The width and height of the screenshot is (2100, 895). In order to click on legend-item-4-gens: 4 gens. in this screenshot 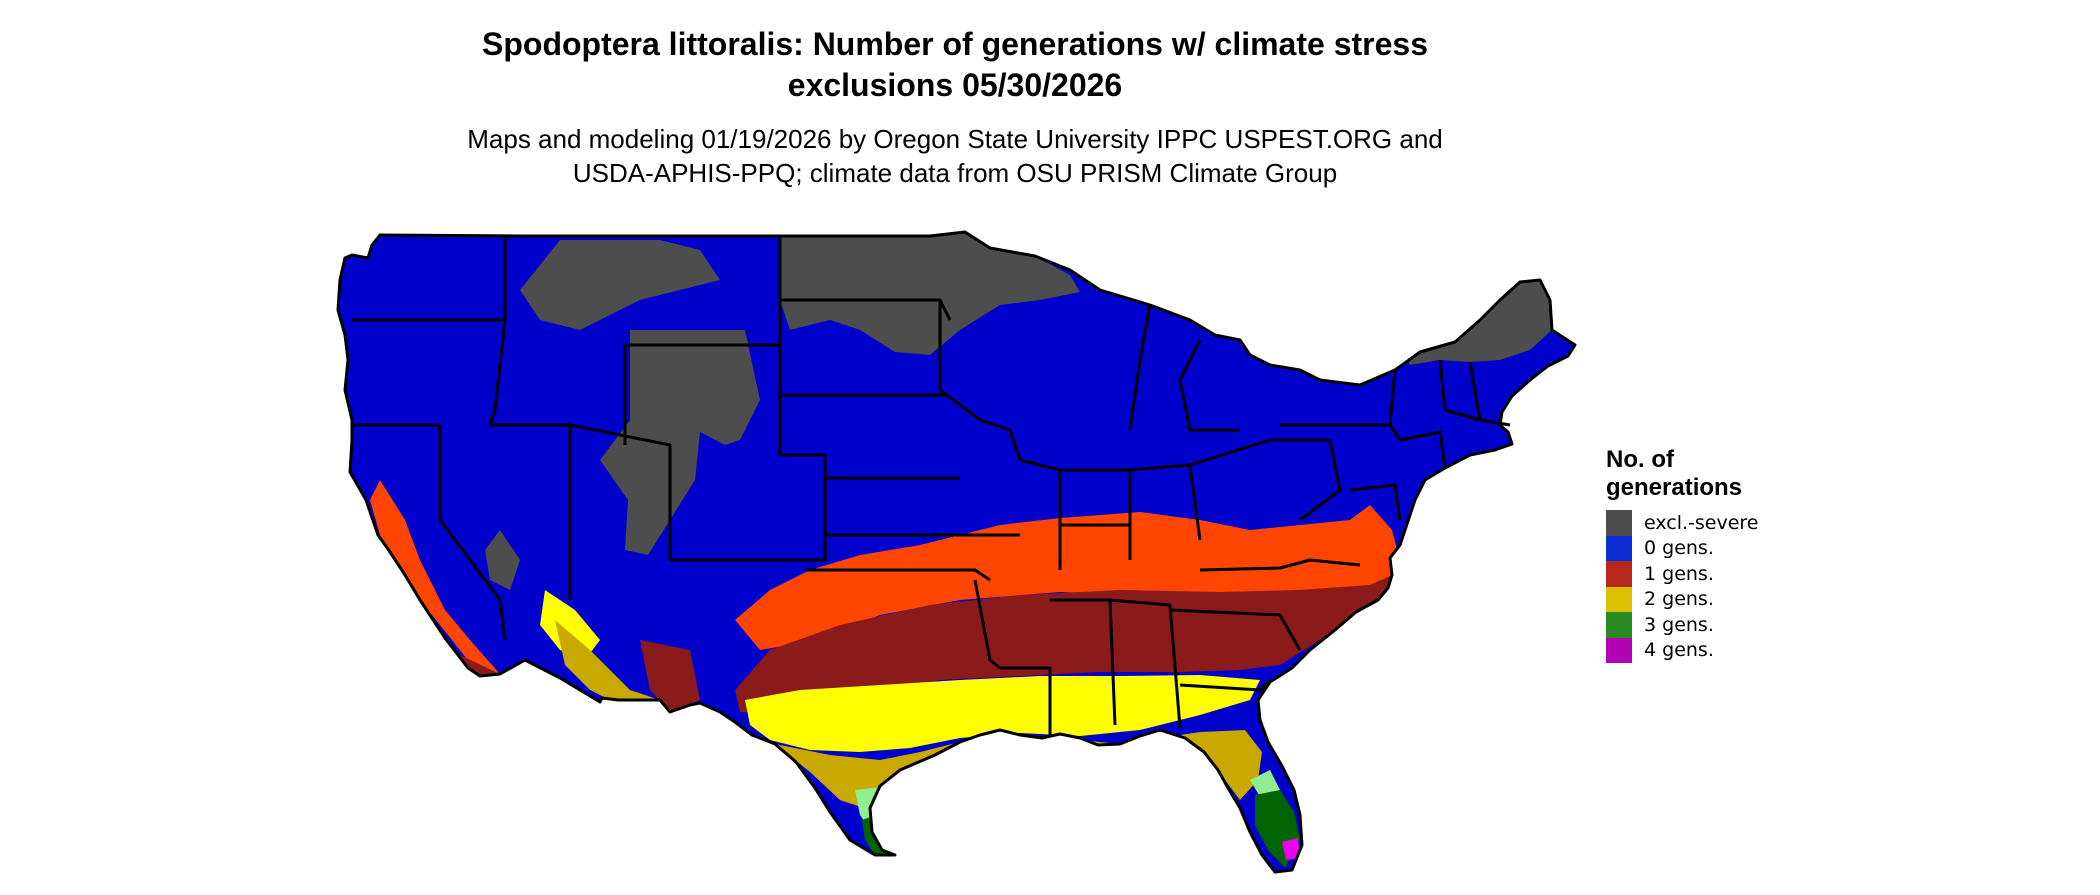, I will do `click(1682, 650)`.